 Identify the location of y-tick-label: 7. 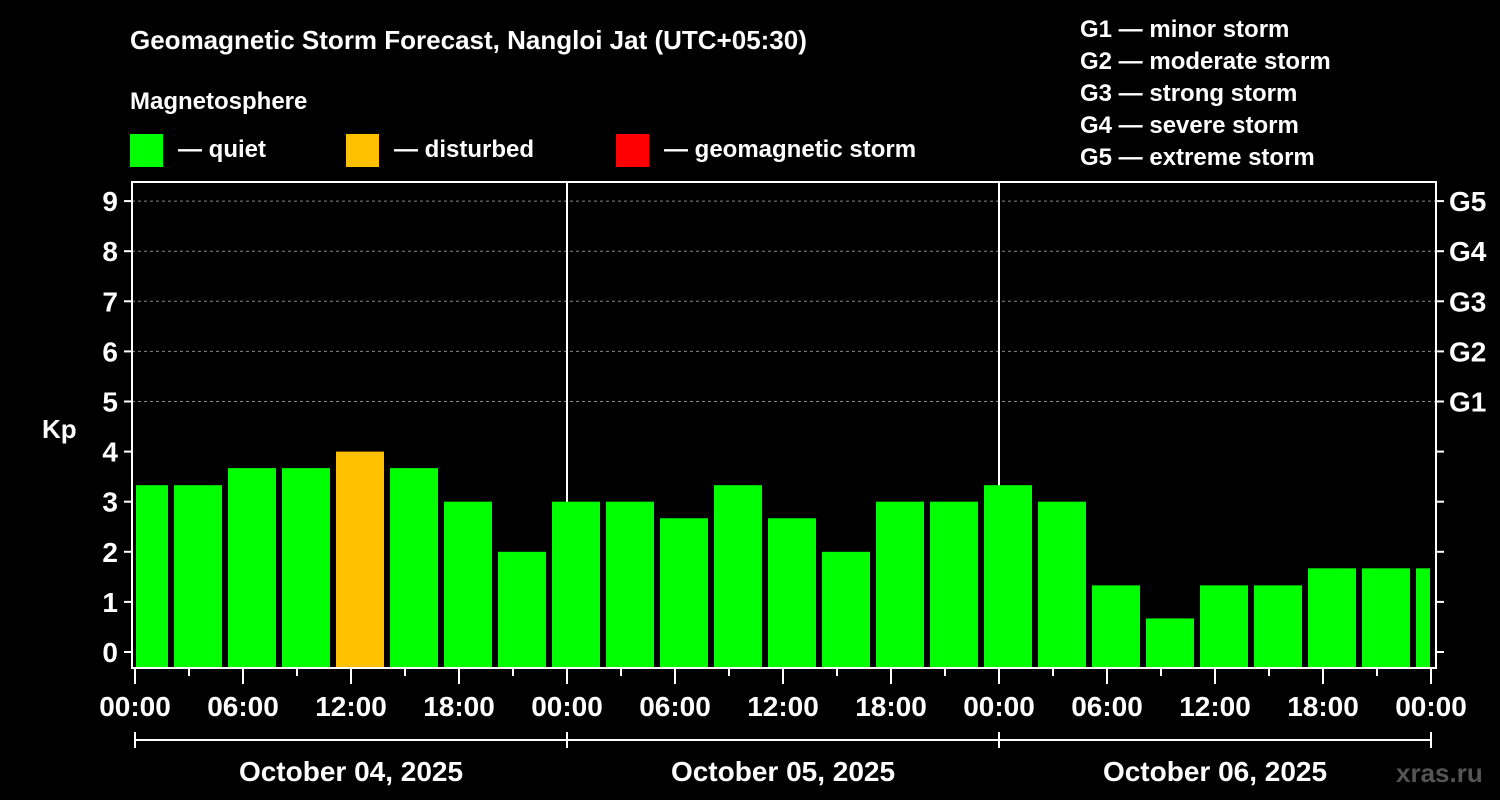
(110, 301).